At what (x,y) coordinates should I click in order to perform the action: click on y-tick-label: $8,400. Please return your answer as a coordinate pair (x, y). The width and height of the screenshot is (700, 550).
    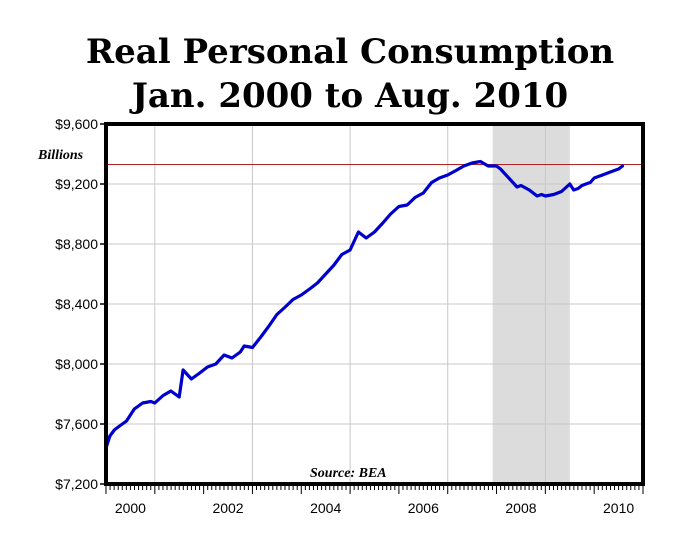
    Looking at the image, I should click on (76, 304).